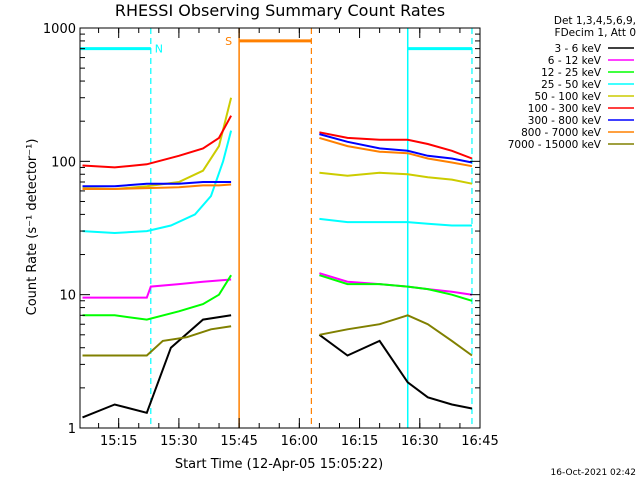 The height and width of the screenshot is (484, 640). What do you see at coordinates (178, 441) in the screenshot?
I see `x-tick-label: 15:30` at bounding box center [178, 441].